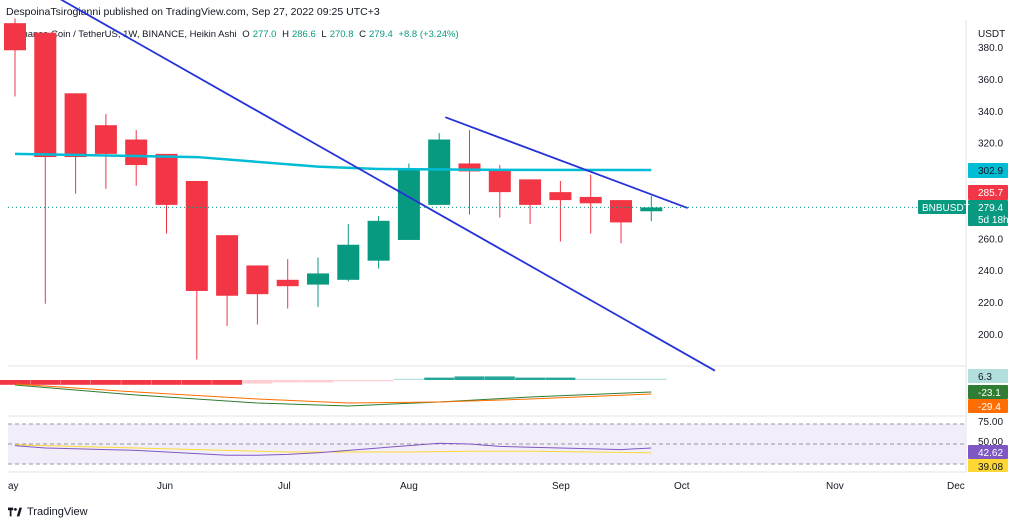  Describe the element at coordinates (990, 80) in the screenshot. I see `price-tick: 360.0` at that location.